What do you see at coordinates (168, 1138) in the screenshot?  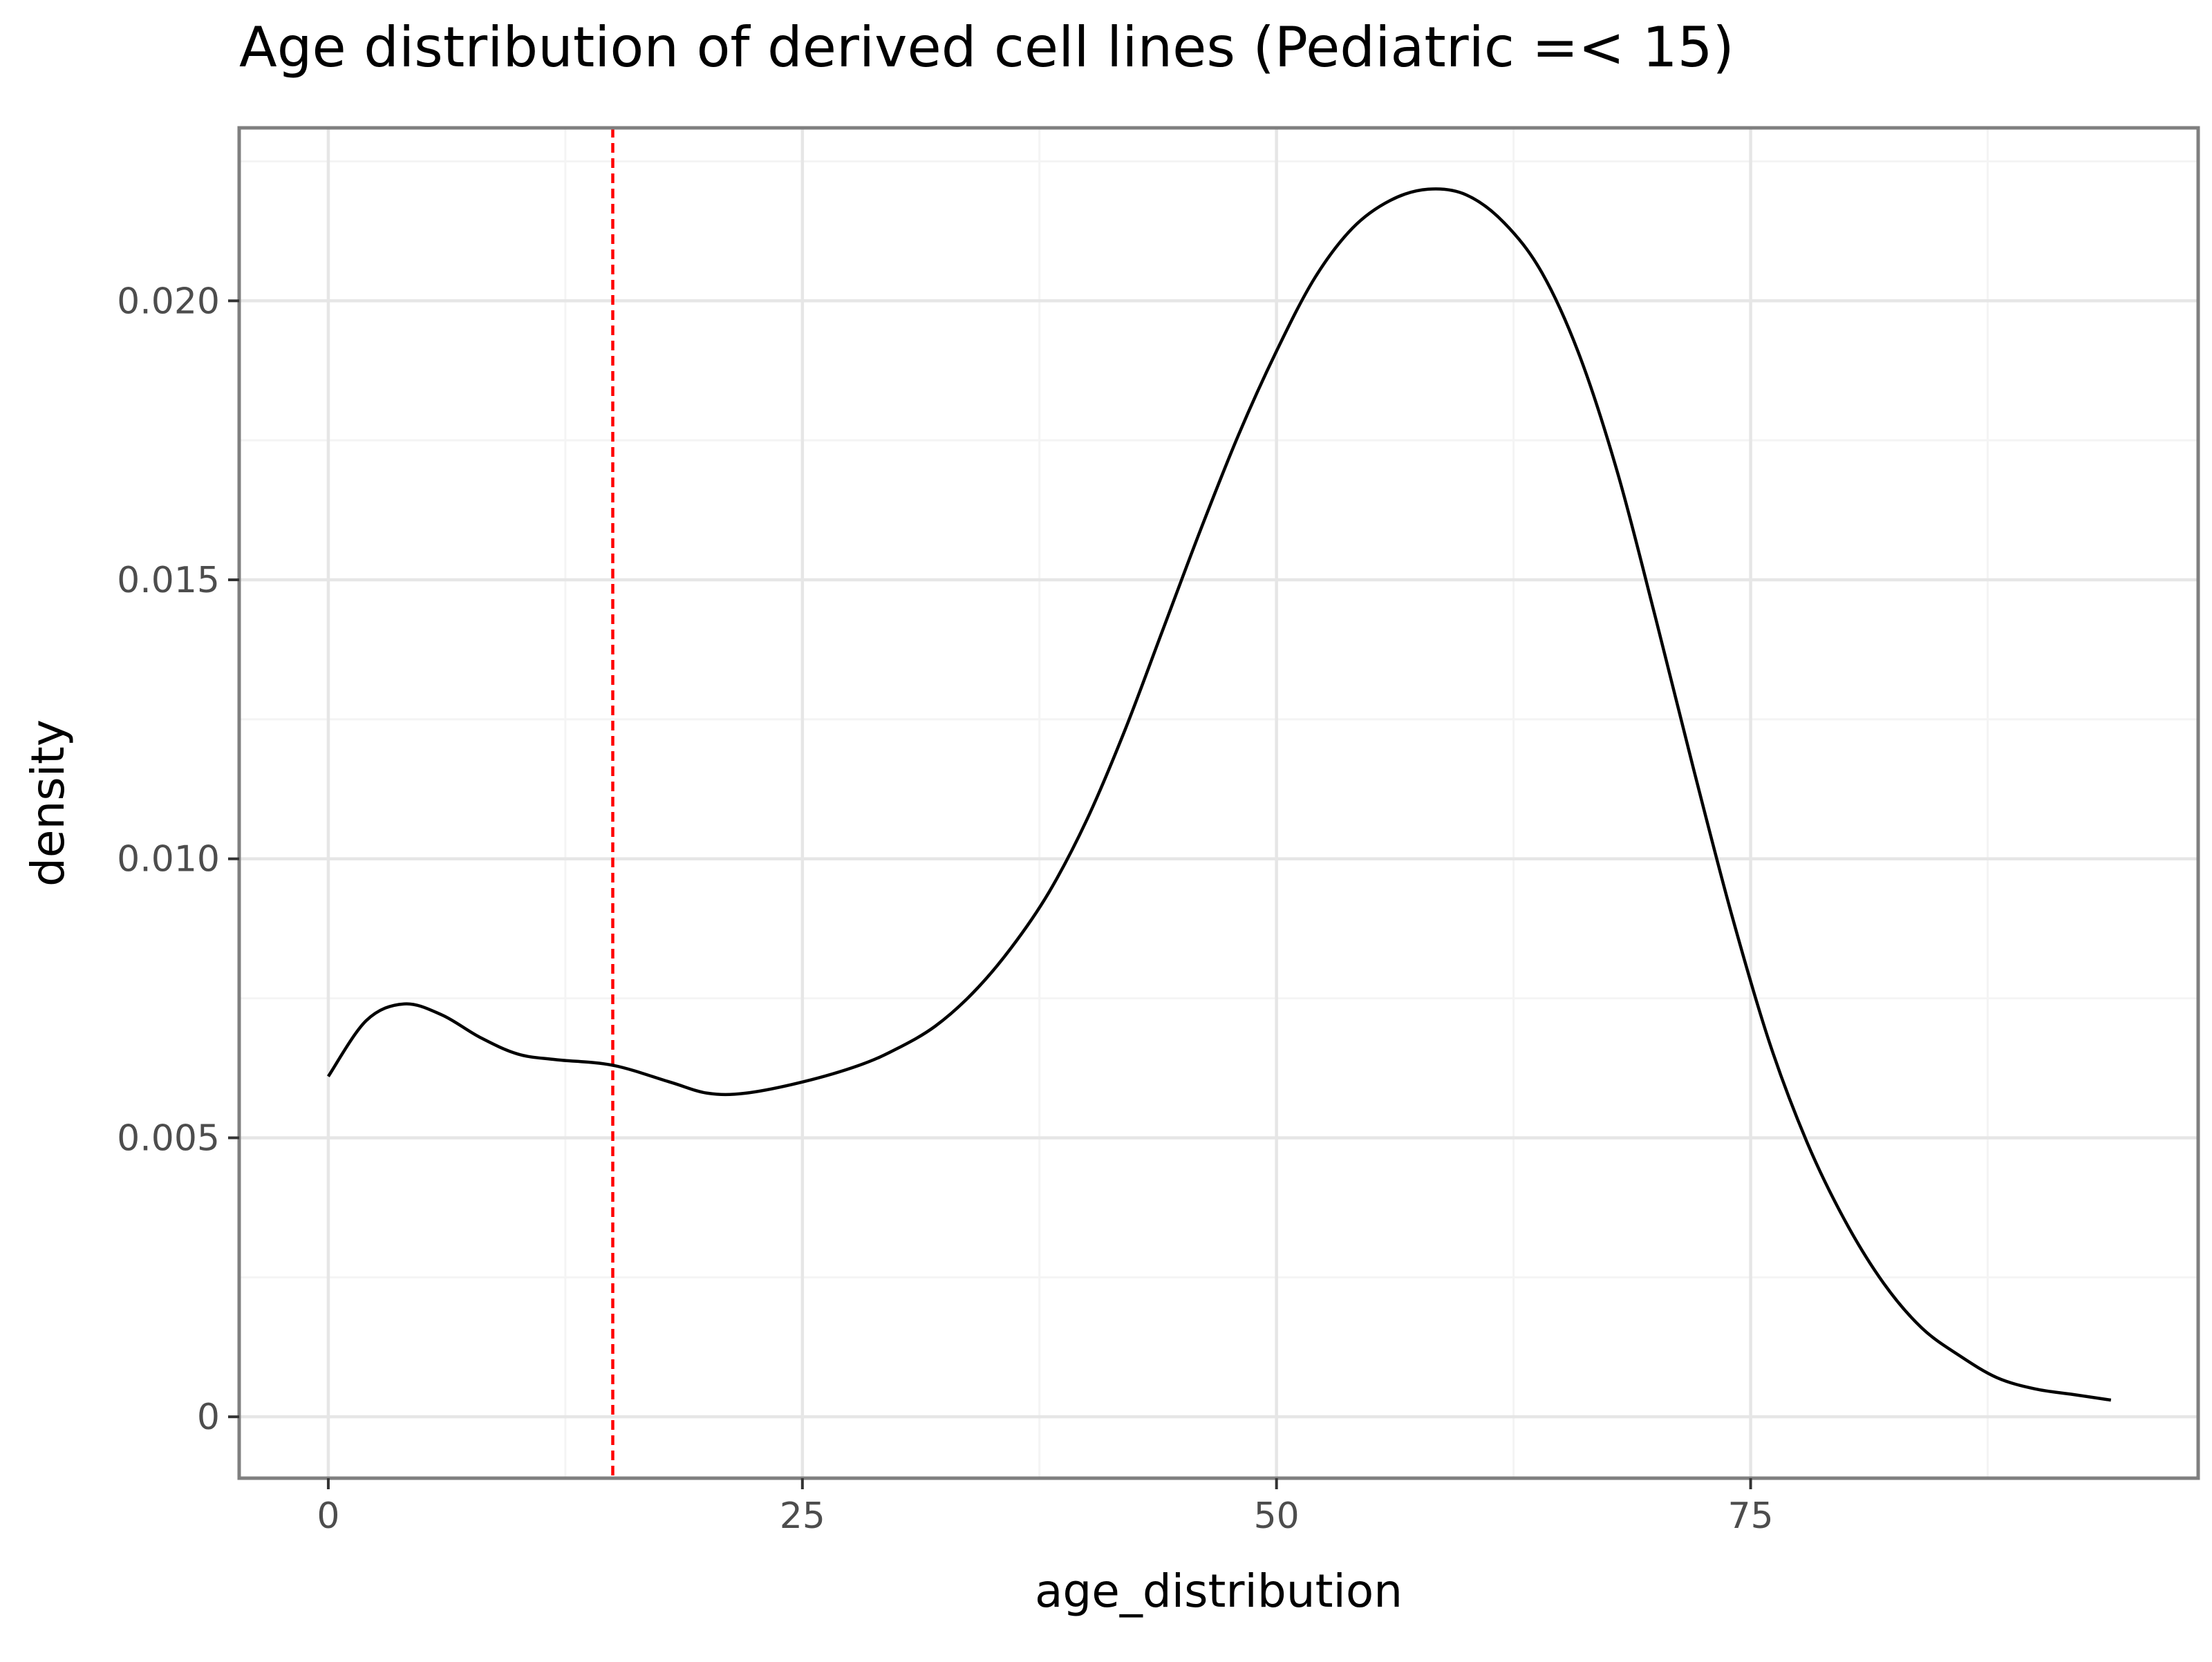 I see `y-tick-label: 0.005` at bounding box center [168, 1138].